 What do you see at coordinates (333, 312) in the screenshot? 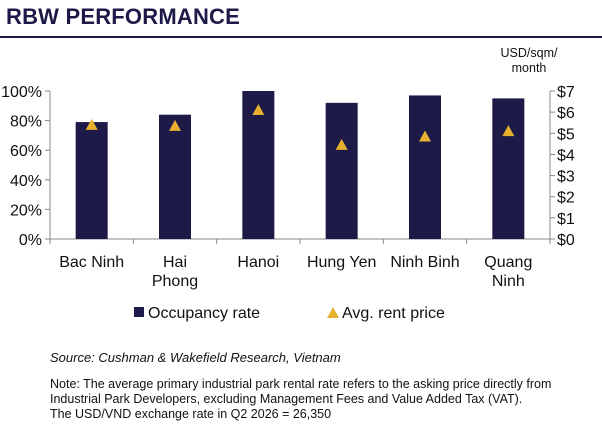
I see `legend-swatch-rent` at bounding box center [333, 312].